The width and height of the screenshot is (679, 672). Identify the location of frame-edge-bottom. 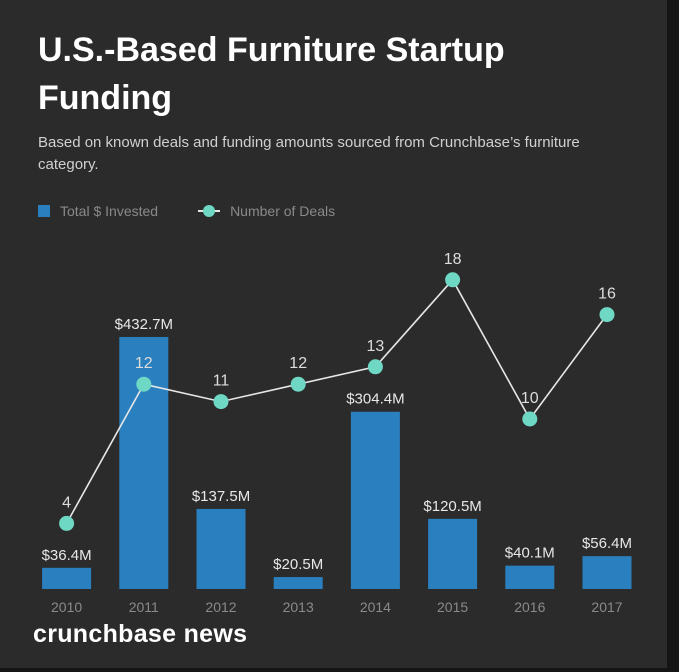
(339, 670).